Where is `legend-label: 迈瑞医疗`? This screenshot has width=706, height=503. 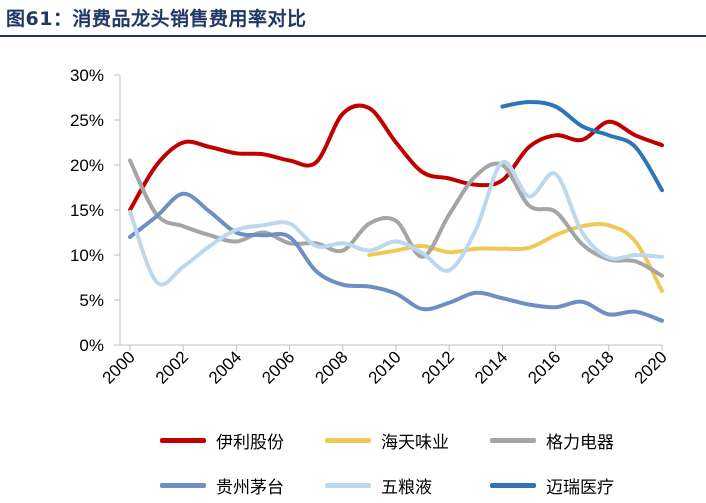
legend-label: 迈瑞医疗 is located at coordinates (580, 487).